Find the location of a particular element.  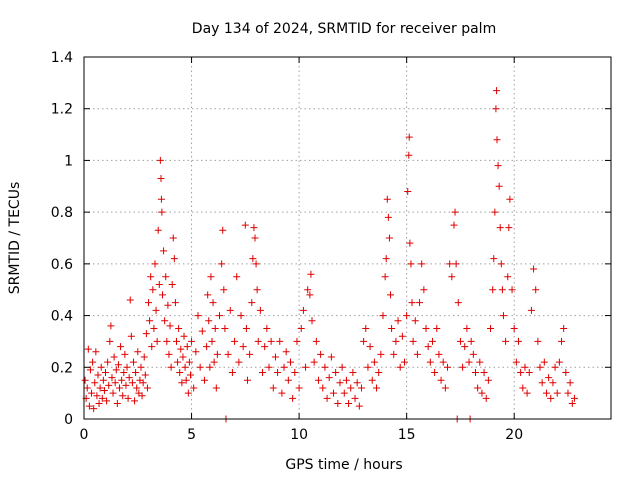

y-tick-label: 0 is located at coordinates (68, 420).